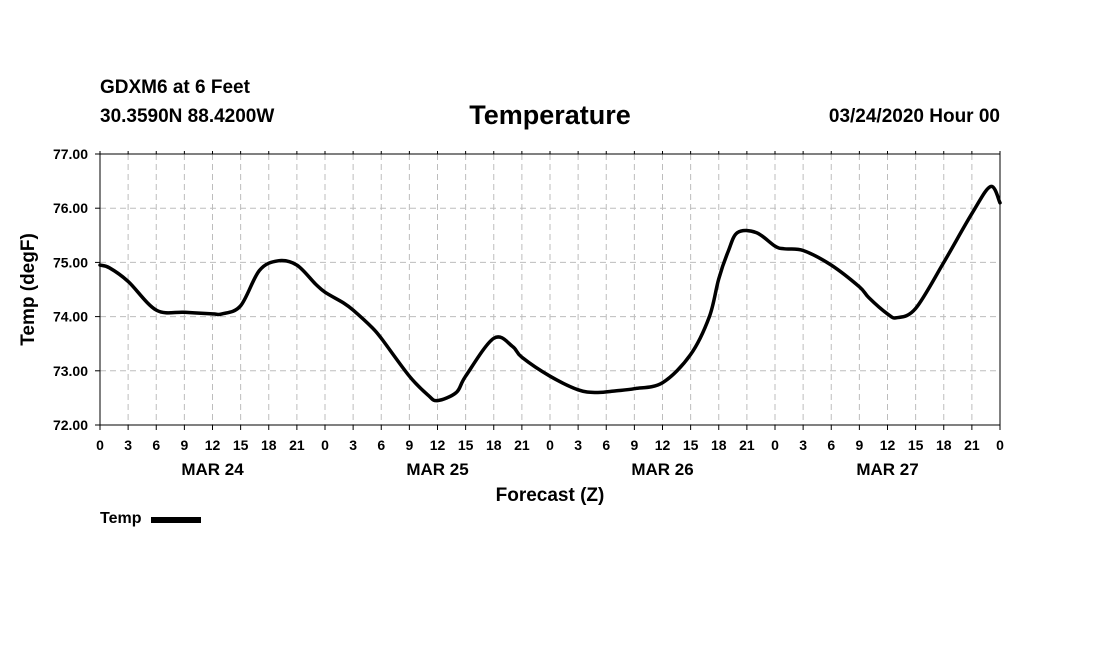 Image resolution: width=1100 pixels, height=650 pixels. I want to click on y-tick-label: 74.00, so click(70, 317).